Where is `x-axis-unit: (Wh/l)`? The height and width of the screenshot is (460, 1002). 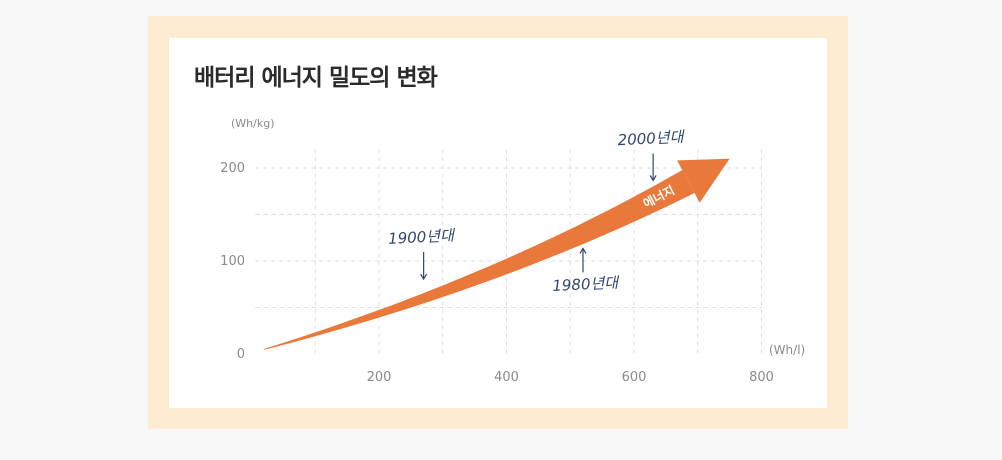
x-axis-unit: (Wh/l) is located at coordinates (787, 350).